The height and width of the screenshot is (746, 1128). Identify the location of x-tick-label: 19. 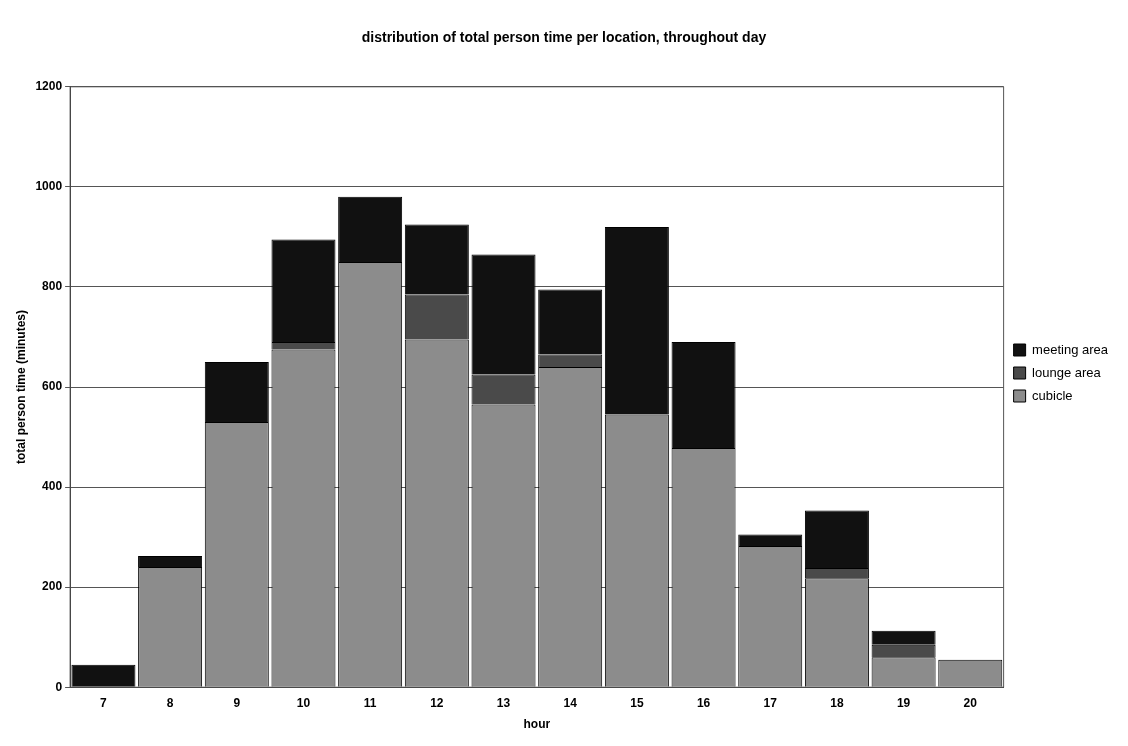
(903, 702).